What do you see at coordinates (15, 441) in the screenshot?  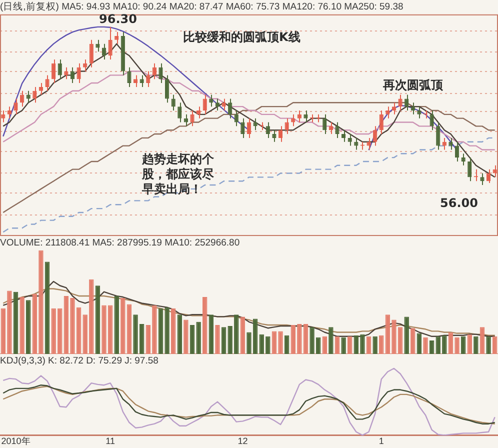 I see `x-tick-label: 2010年` at bounding box center [15, 441].